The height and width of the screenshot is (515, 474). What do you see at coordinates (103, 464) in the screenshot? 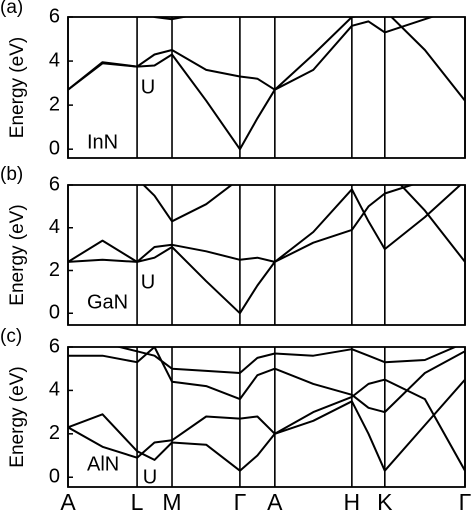
I see `material-label: AlN` at bounding box center [103, 464].